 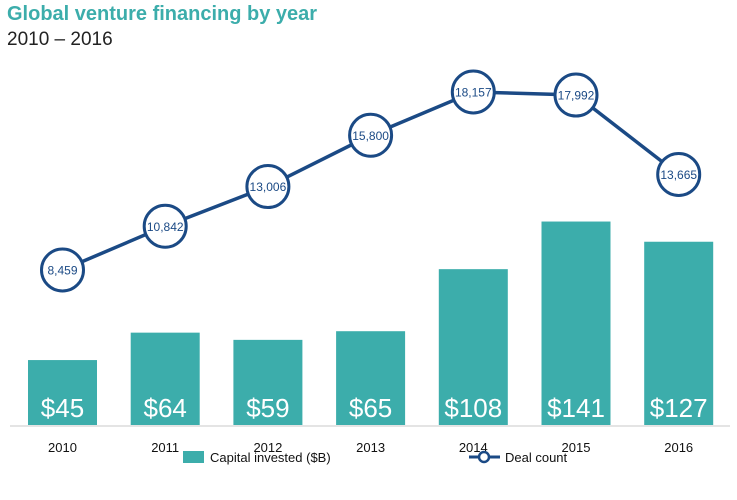 I want to click on deal-point-2012, so click(x=268, y=187).